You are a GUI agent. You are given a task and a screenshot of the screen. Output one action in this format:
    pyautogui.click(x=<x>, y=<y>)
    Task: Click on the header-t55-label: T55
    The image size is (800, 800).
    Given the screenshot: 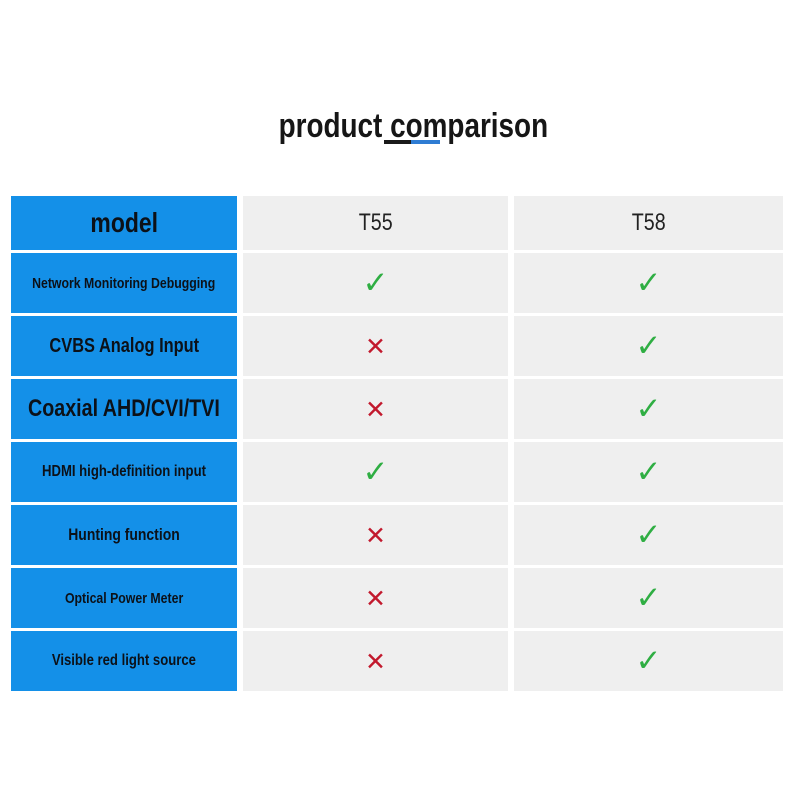 What is the action you would take?
    pyautogui.click(x=375, y=222)
    